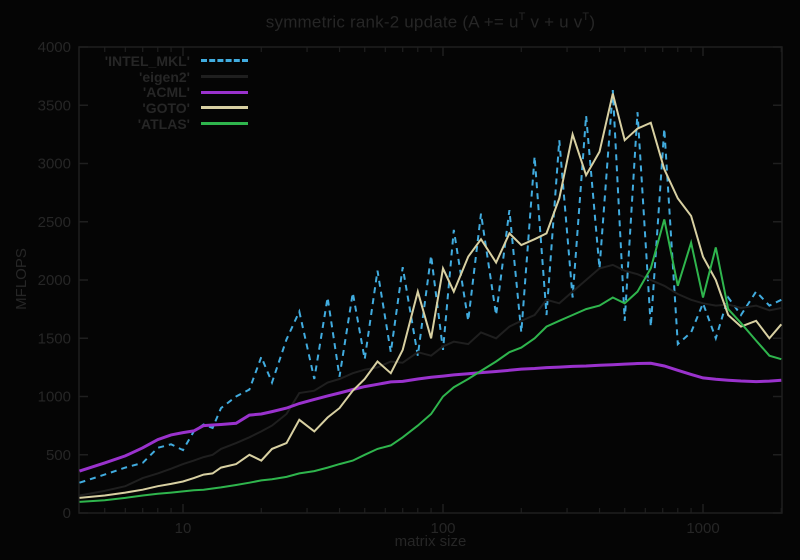 Image resolution: width=800 pixels, height=560 pixels. I want to click on x-tick-label: 1000, so click(702, 528).